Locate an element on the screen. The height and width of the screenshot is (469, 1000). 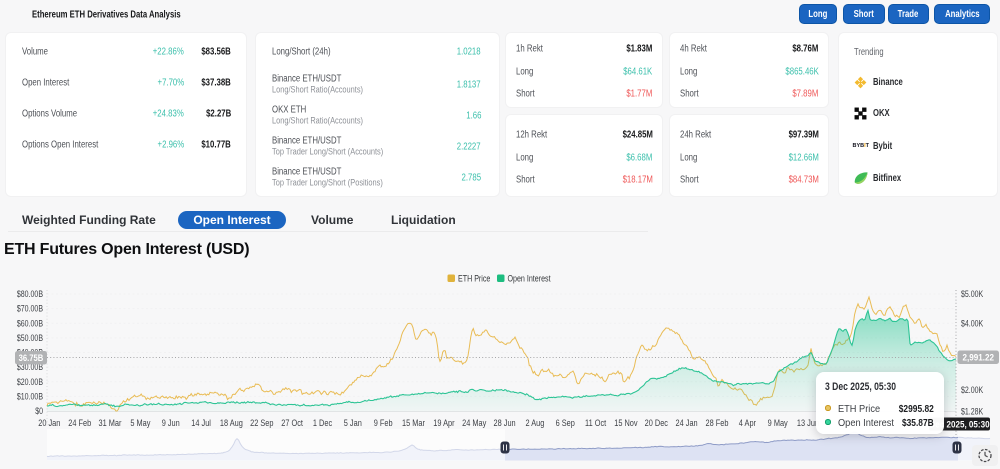
svg-text: 20 Dec is located at coordinates (656, 423).